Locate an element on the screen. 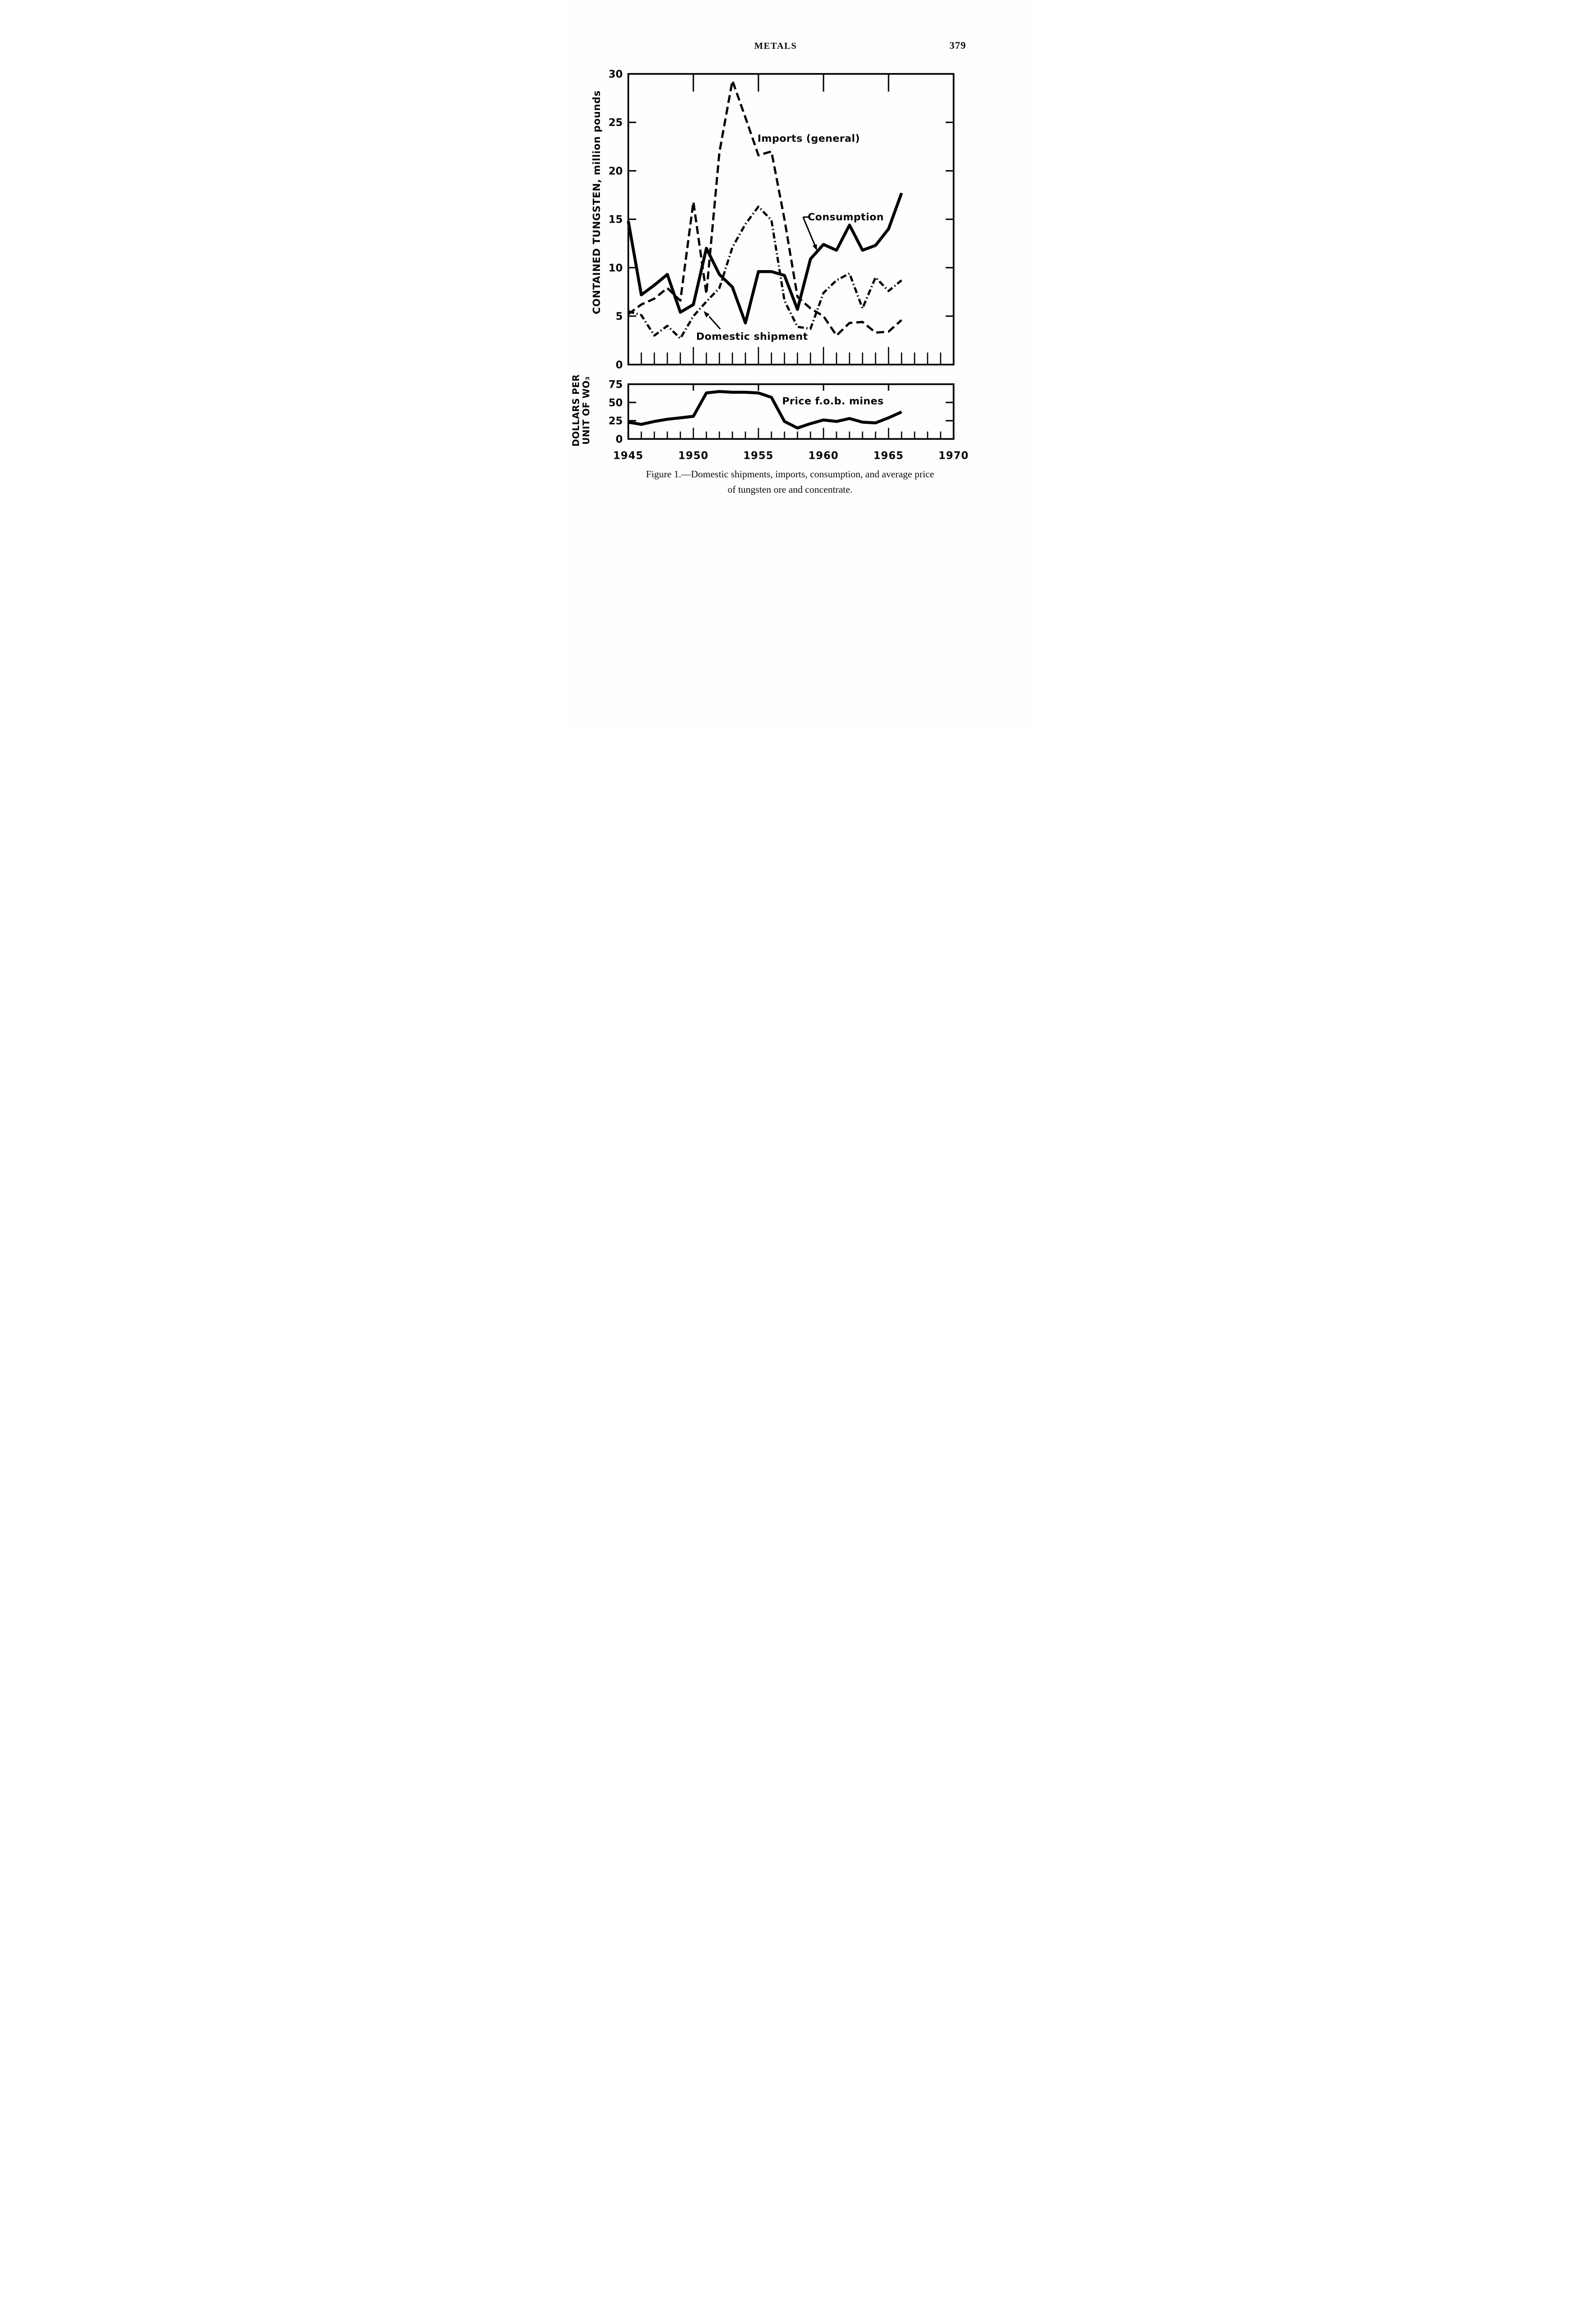 This screenshot has width=1594, height=2324. x-tick-label: 1955 is located at coordinates (758, 456).